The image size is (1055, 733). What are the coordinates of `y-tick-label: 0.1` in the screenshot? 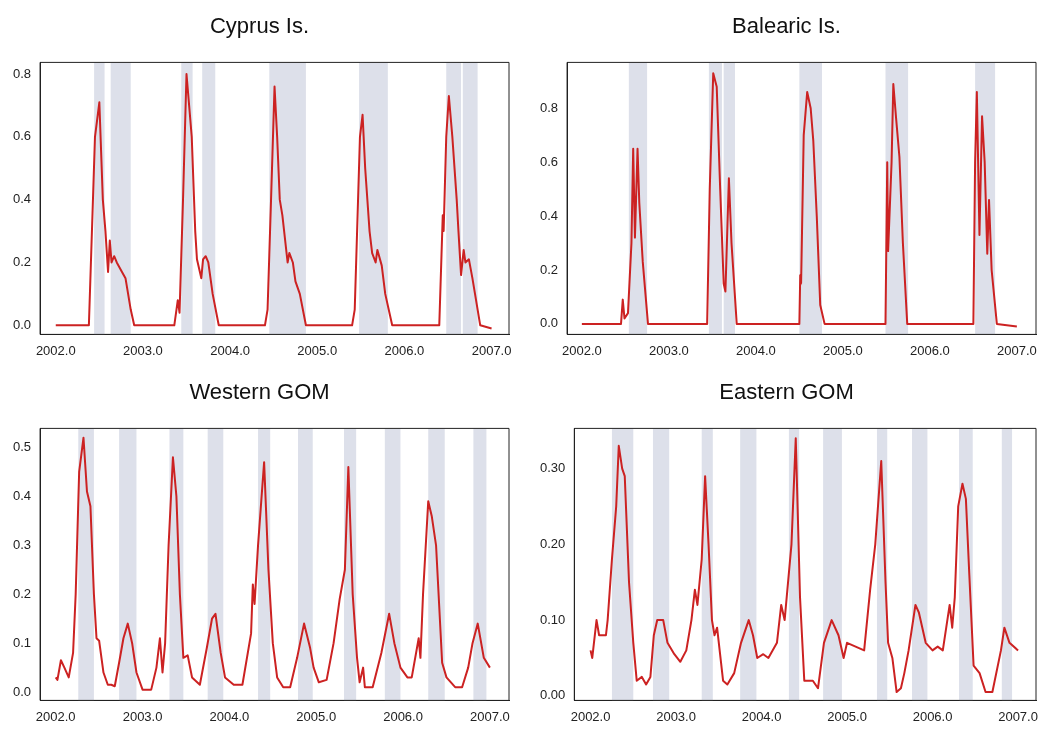 It's located at (22, 642).